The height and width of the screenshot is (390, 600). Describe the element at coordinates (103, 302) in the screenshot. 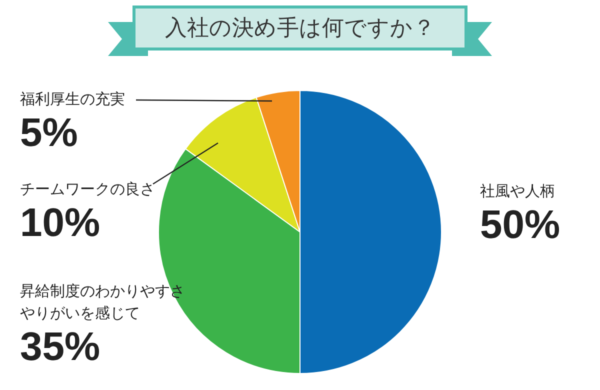

I see `slice-label: 昇給制度のわかりやすさやりがいを感じて` at that location.